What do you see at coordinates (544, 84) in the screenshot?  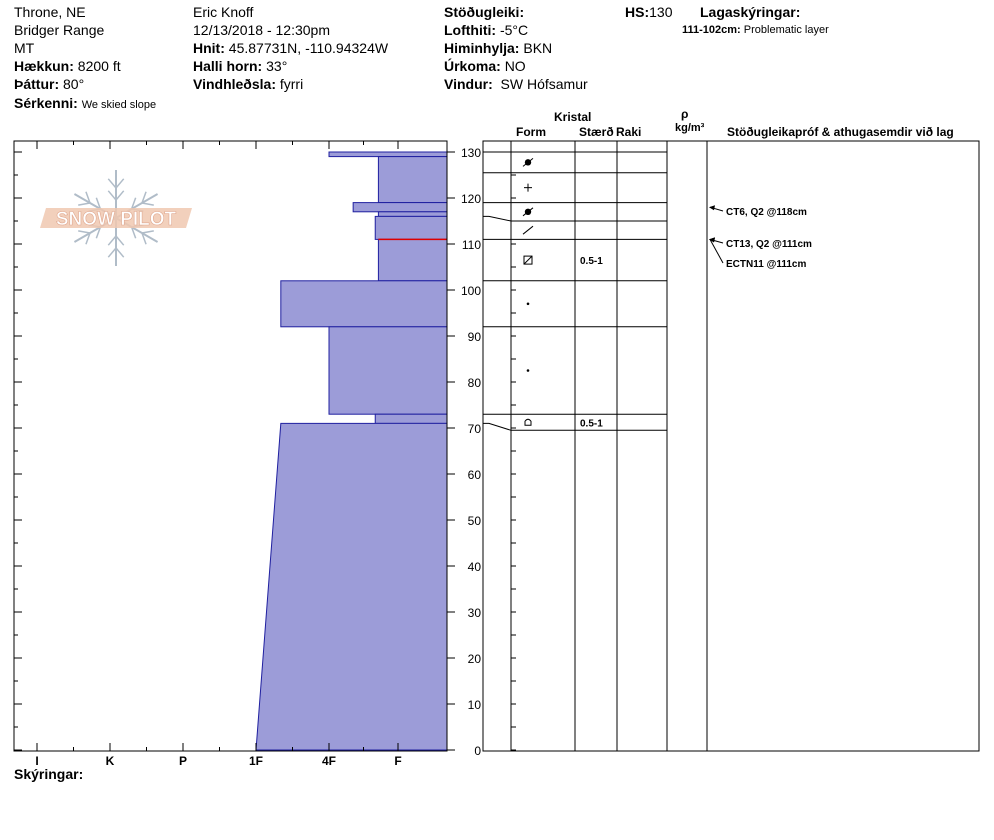 I see `wind-value: SW Hófsamur` at bounding box center [544, 84].